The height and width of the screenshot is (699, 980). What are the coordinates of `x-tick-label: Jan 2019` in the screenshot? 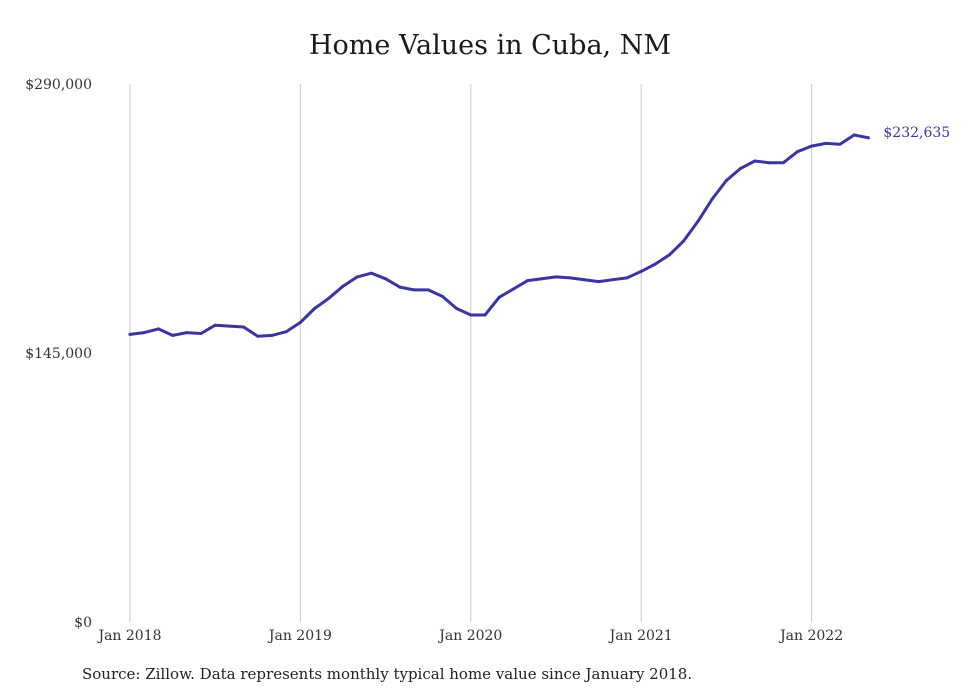 It's located at (299, 636).